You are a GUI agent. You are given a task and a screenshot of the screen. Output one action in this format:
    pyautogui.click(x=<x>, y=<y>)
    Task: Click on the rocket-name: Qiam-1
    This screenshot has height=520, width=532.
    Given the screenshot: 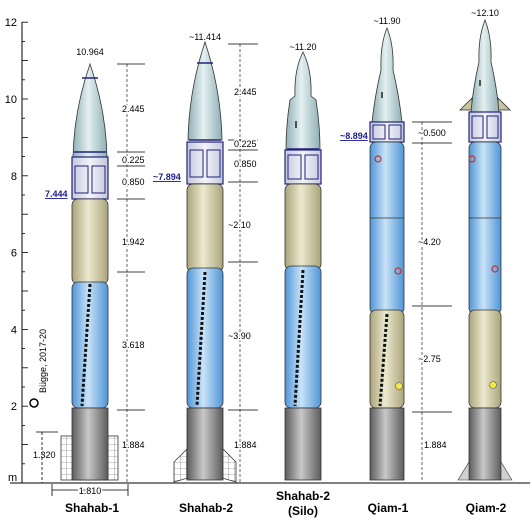 What is the action you would take?
    pyautogui.click(x=388, y=508)
    